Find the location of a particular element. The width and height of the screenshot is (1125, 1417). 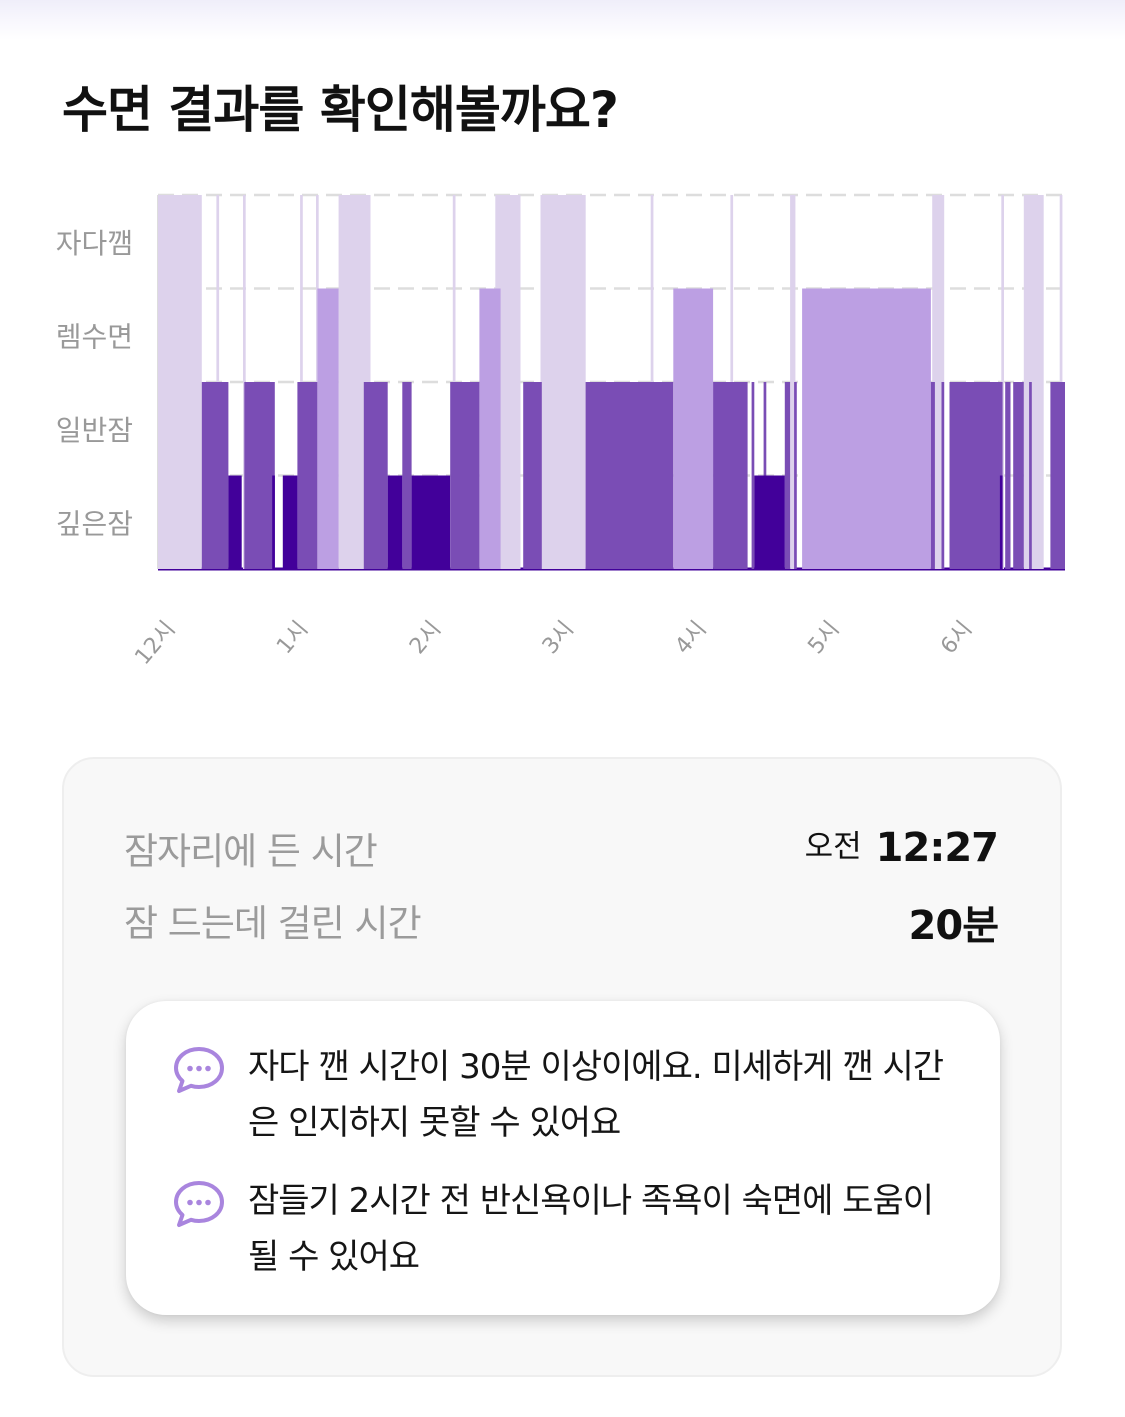

y-tick-label: 일반잠 is located at coordinates (94, 430).